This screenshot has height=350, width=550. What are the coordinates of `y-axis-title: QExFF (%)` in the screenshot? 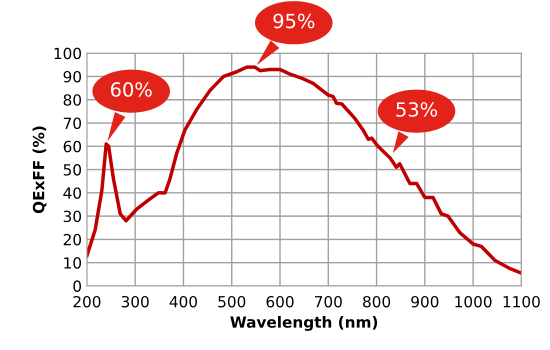 It's located at (39, 170).